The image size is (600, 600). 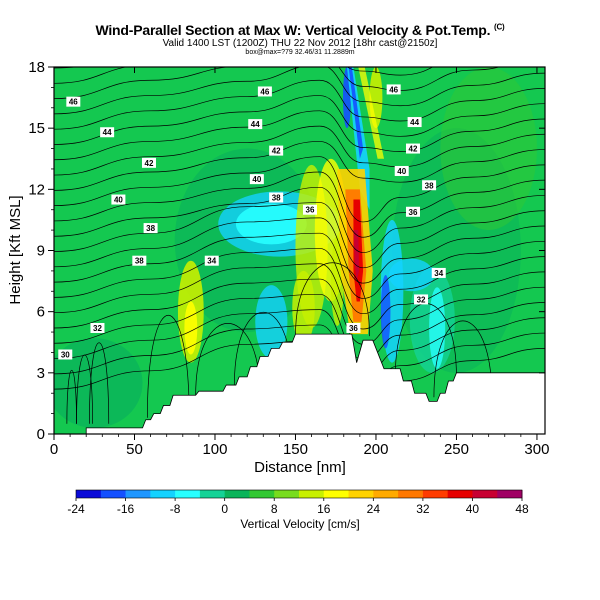 What do you see at coordinates (423, 509) in the screenshot?
I see `colorbar-tick-label: 32` at bounding box center [423, 509].